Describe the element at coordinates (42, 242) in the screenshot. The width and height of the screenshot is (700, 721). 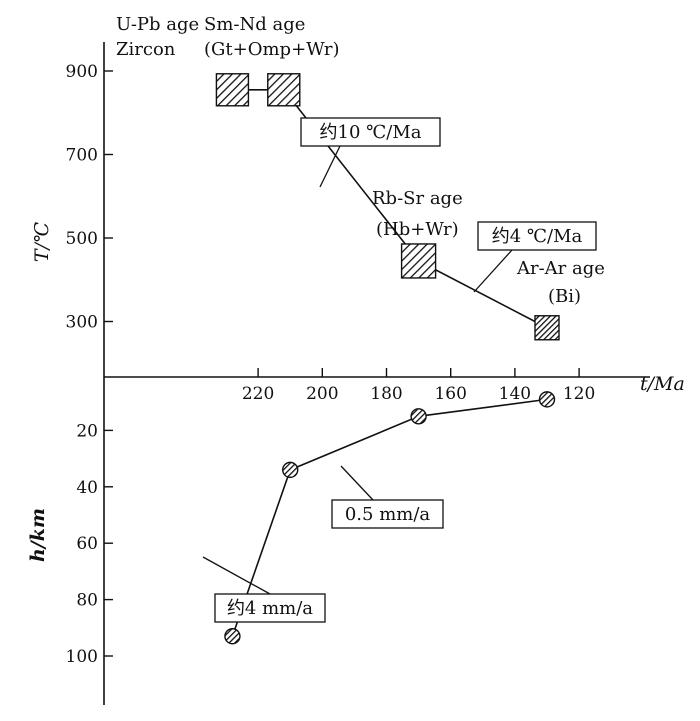
I see `temperature-axis-label: T/℃` at that location.